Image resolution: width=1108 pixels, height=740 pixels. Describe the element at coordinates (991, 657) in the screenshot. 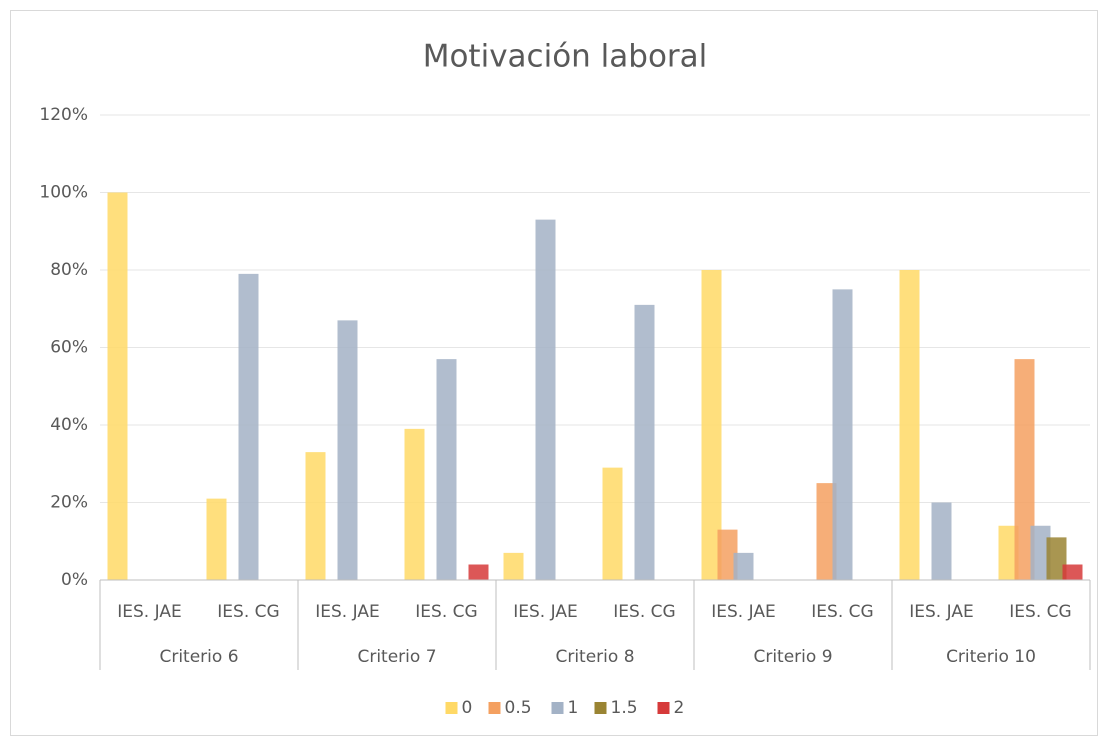

I see `group-label: Criterio 10` at that location.